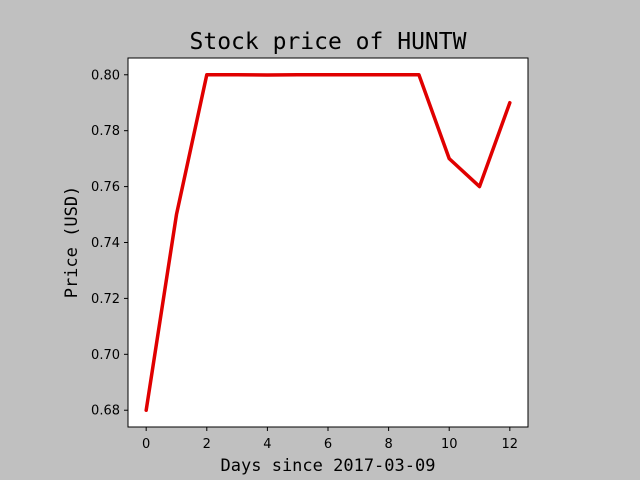  I want to click on y-tick-label: 0.72, so click(105, 299).